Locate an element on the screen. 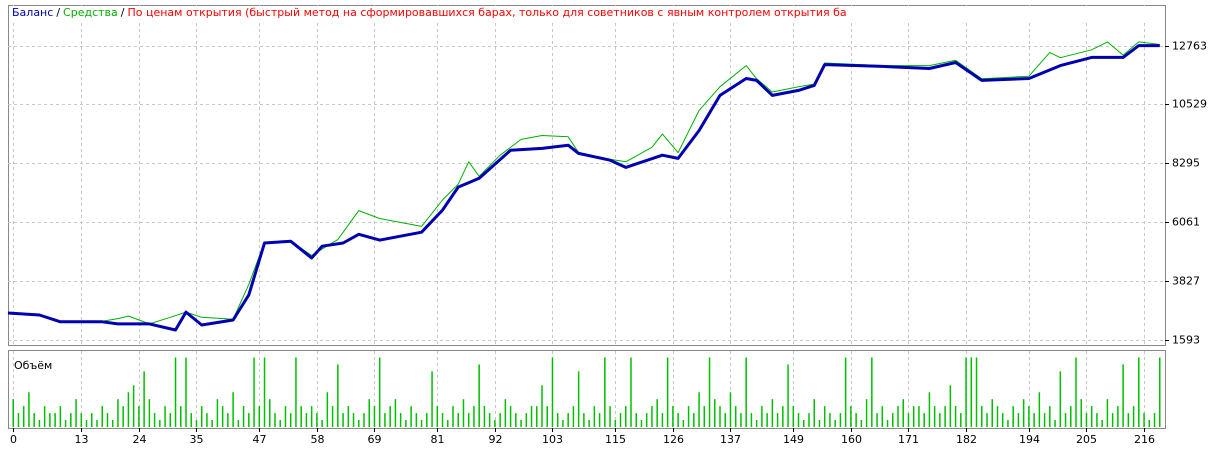  y-tick-label: 12763 is located at coordinates (1189, 46).